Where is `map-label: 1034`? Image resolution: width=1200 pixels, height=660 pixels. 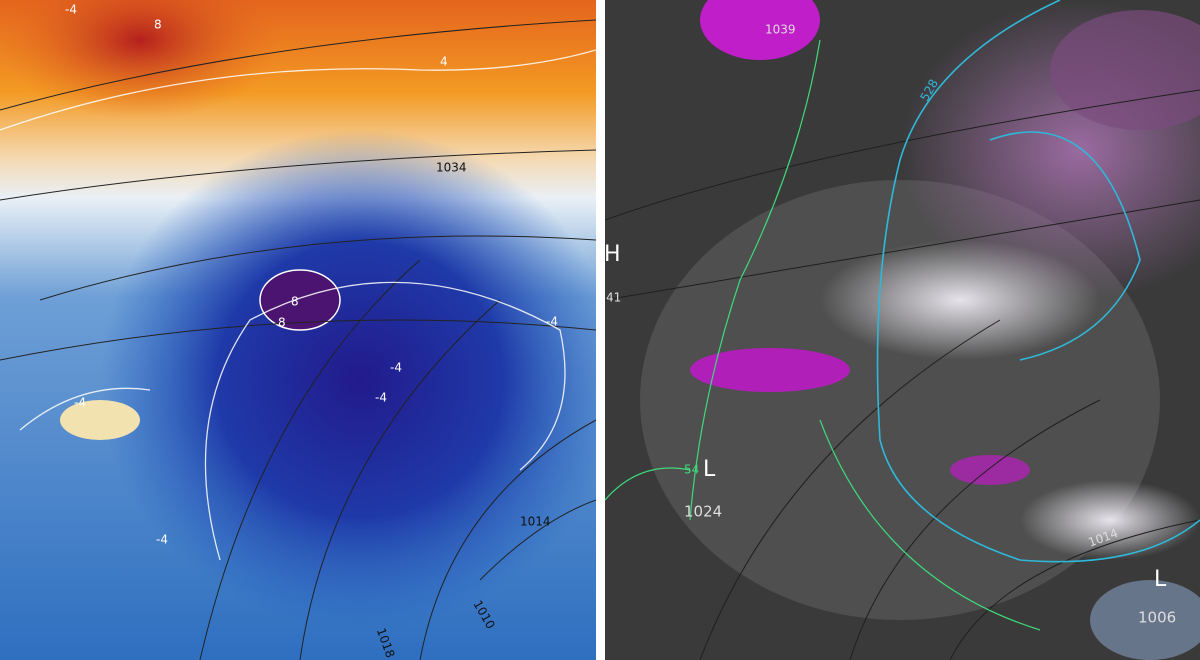 map-label: 1034 is located at coordinates (451, 168).